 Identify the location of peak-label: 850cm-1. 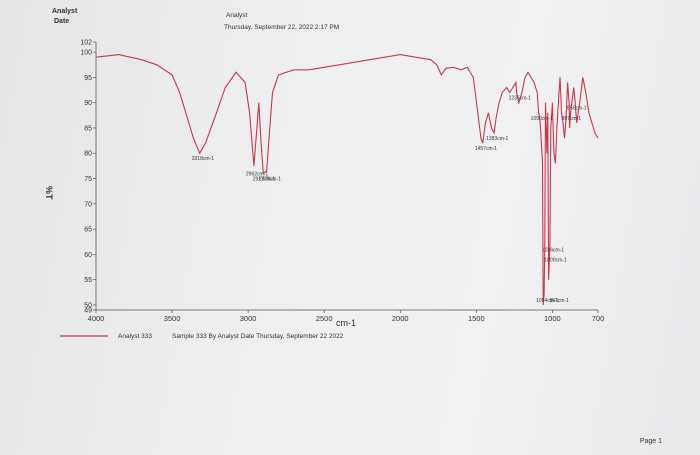
(577, 109).